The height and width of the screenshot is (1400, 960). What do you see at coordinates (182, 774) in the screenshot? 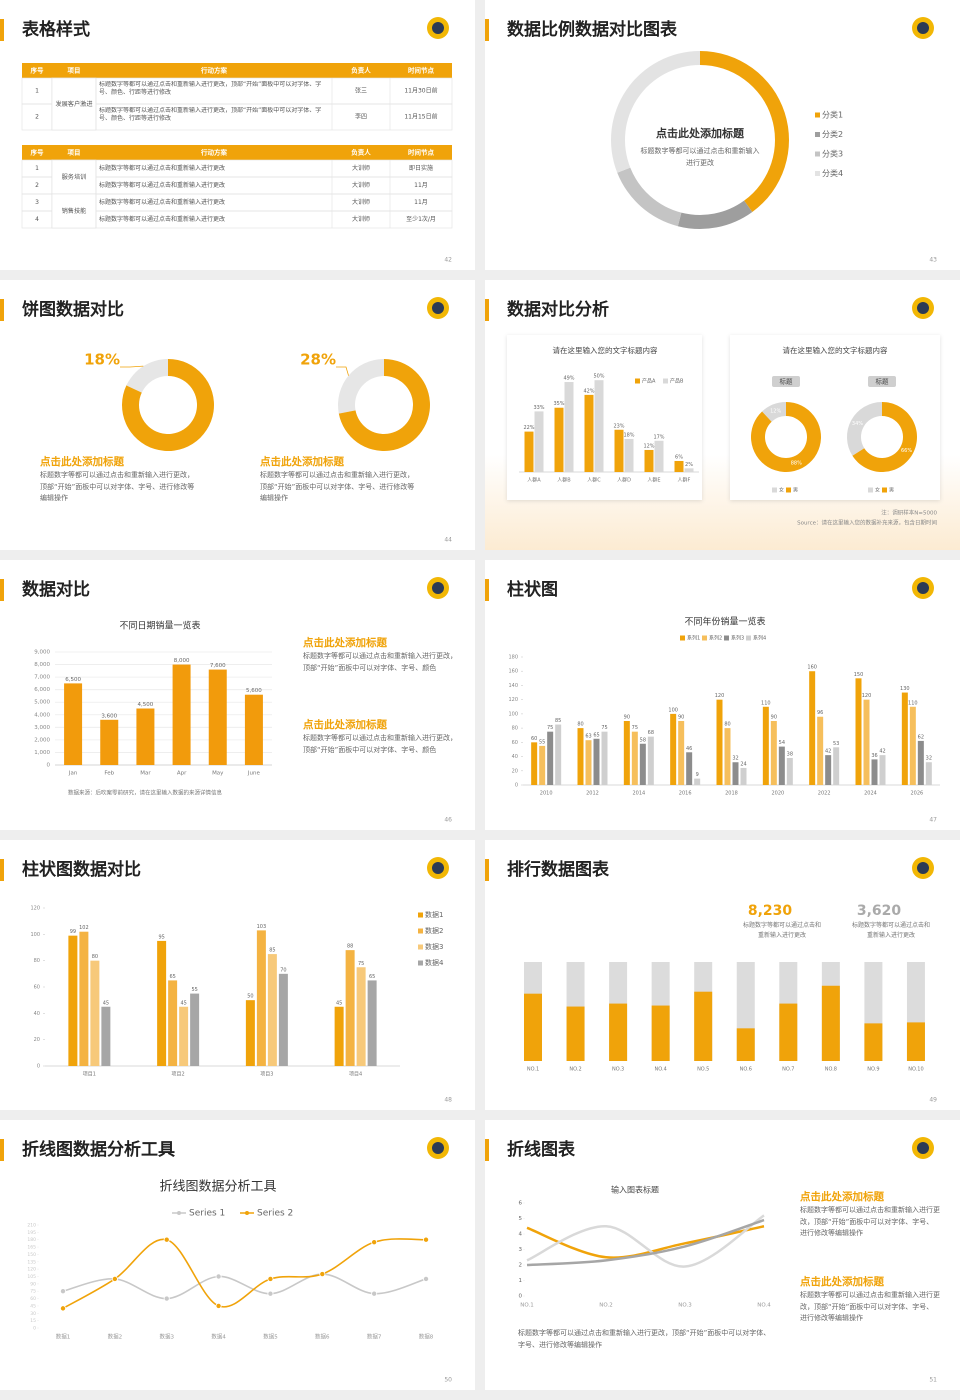
I see `x-tick-label: Apr` at bounding box center [182, 774].